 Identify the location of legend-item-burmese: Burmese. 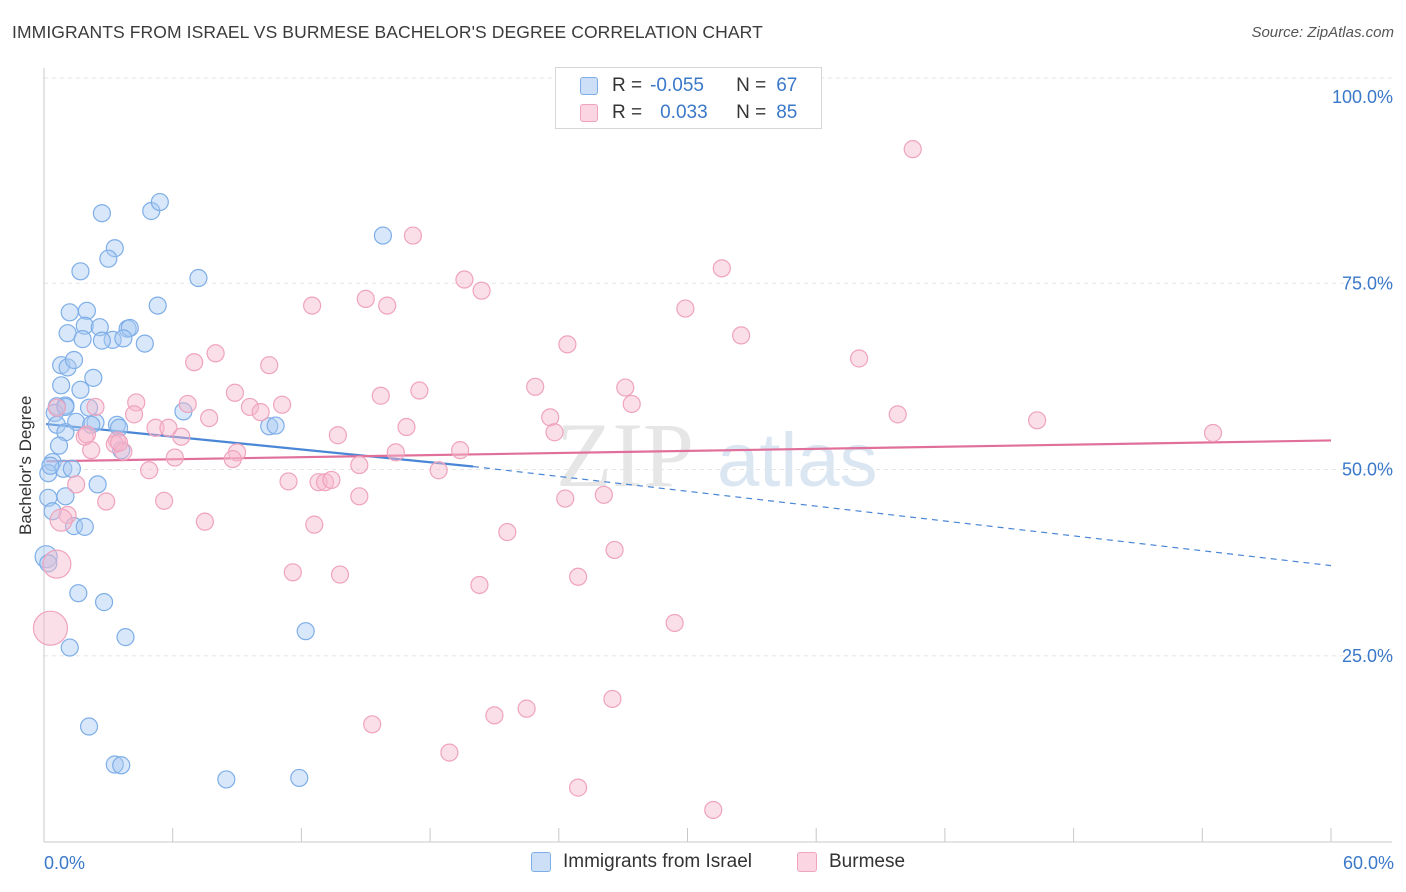
(851, 862).